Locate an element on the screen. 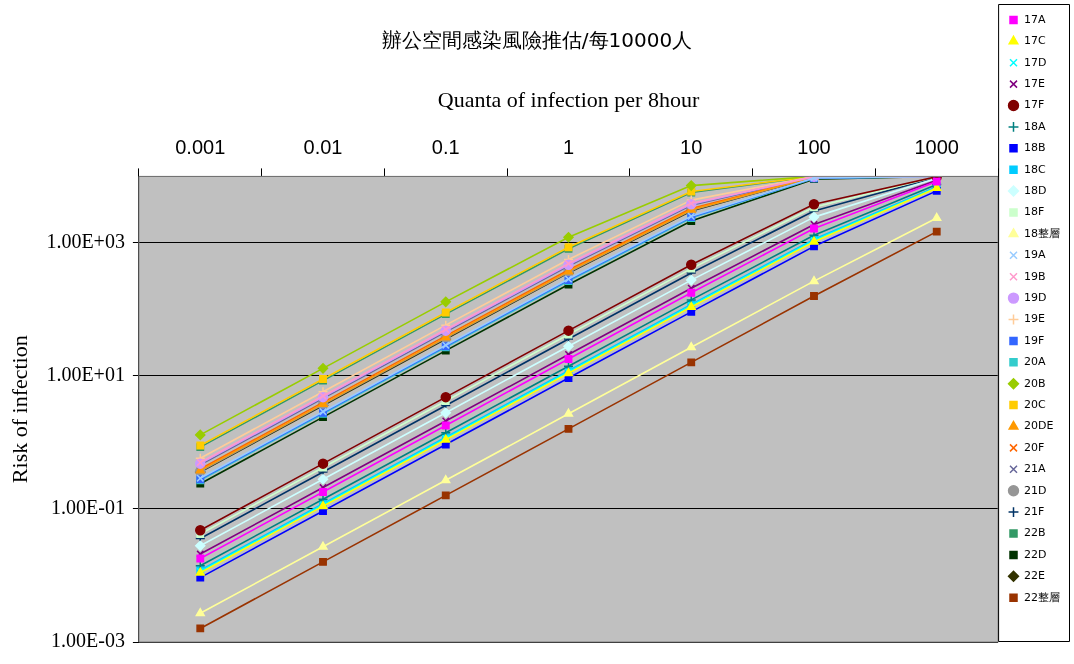  y-tick-label: 1.00E-01 is located at coordinates (88, 507).